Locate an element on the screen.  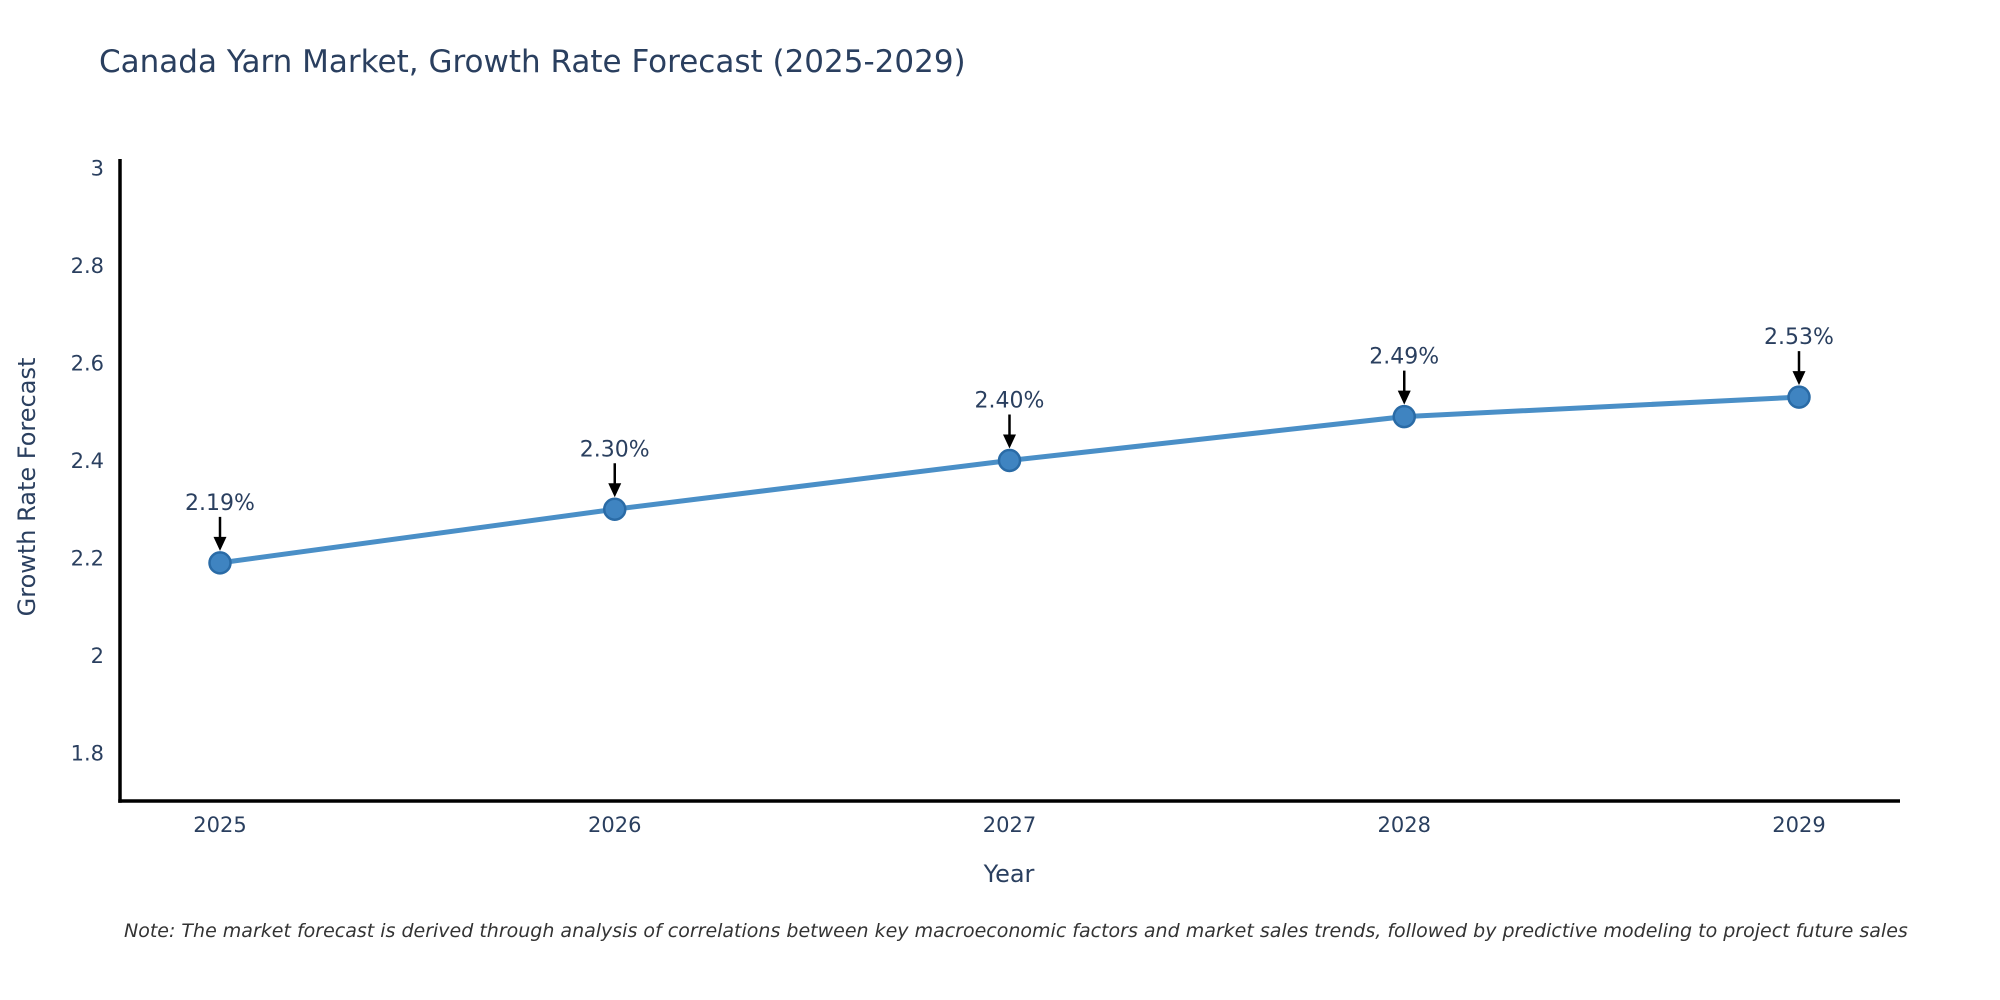
data-point-2027 is located at coordinates (1009, 460).